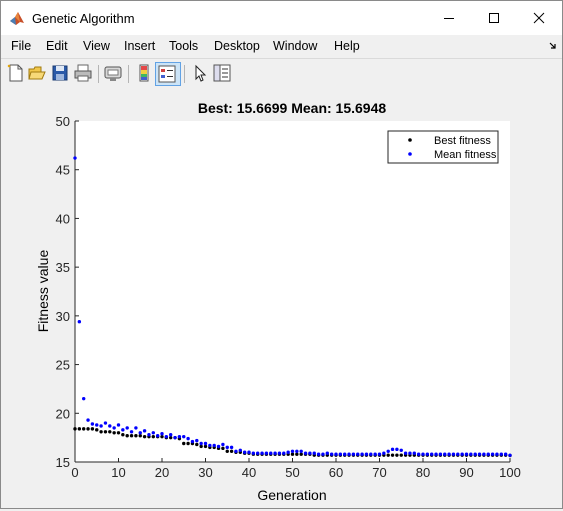  What do you see at coordinates (410, 140) in the screenshot?
I see `best-fitness-legend-marker` at bounding box center [410, 140].